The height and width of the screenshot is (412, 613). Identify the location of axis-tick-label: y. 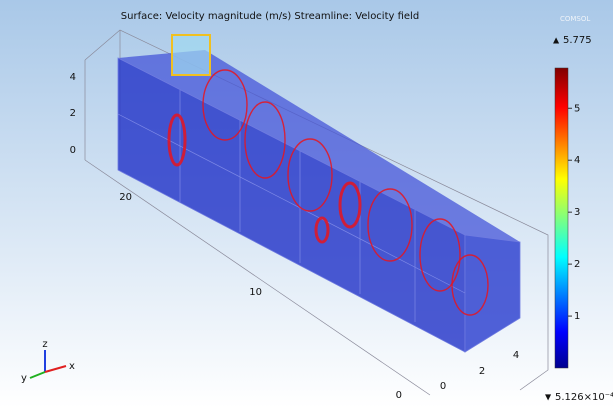
(24, 378).